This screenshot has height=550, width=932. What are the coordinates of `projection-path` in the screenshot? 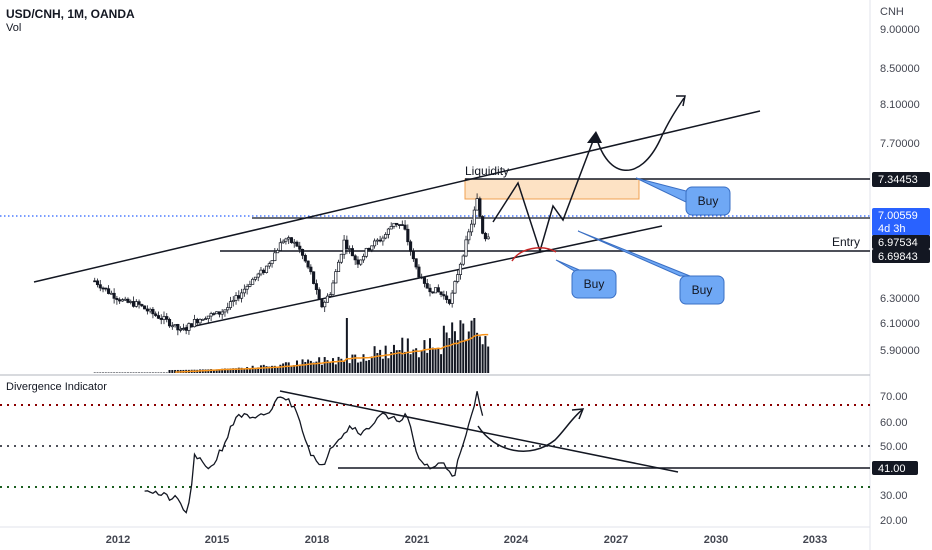 It's located at (544, 193).